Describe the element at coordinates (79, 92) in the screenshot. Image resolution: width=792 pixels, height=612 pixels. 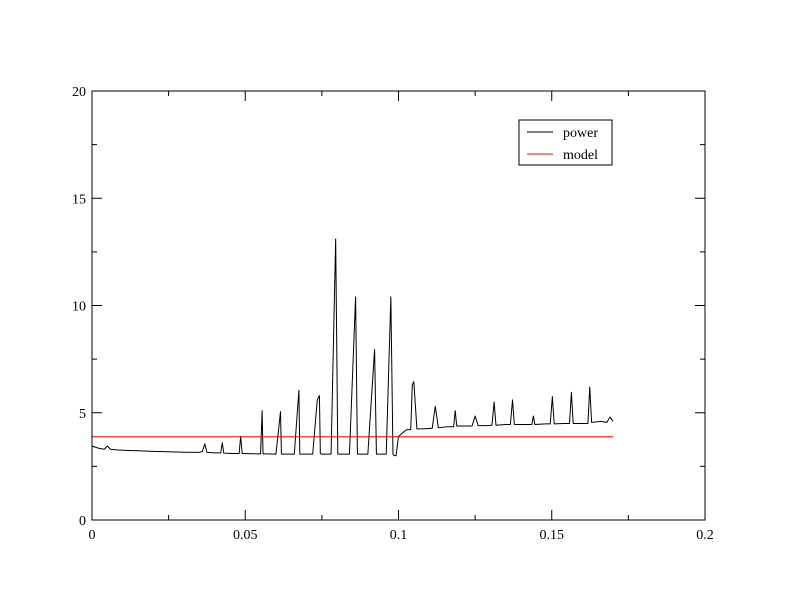
I see `y-tick-label: 20` at that location.